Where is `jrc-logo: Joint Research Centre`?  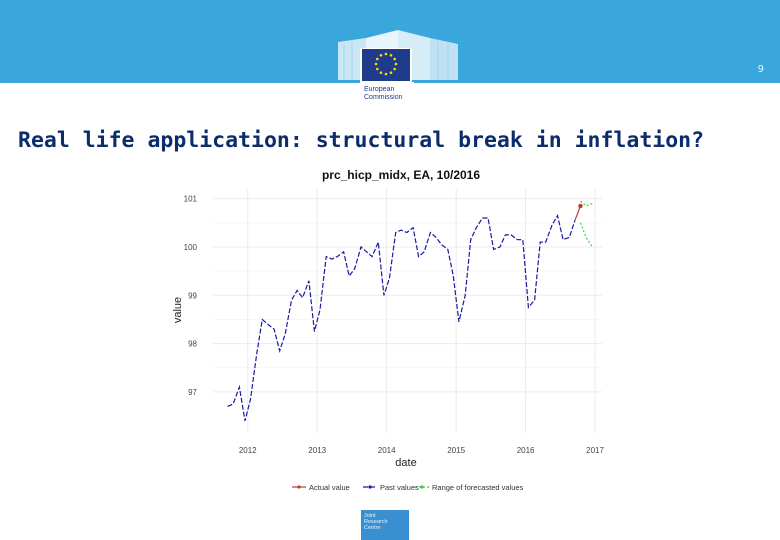
jrc-logo: Joint Research Centre is located at coordinates (385, 525).